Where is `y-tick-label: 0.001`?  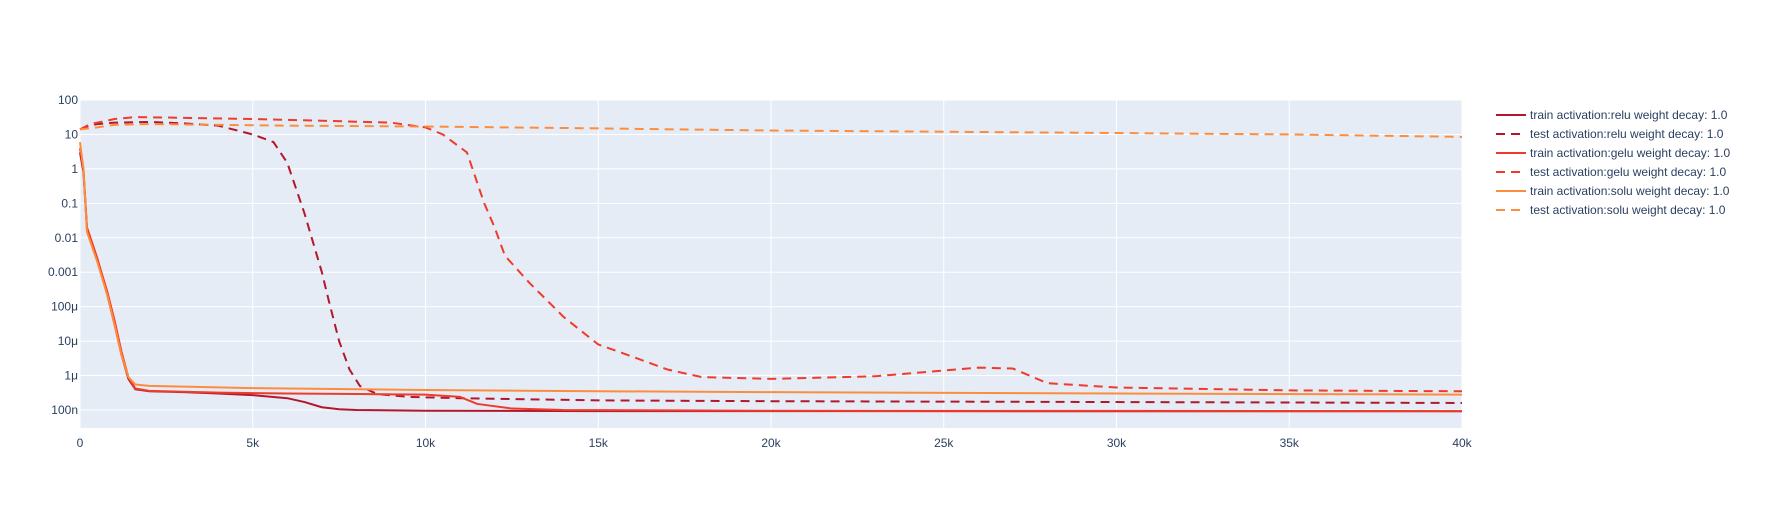
y-tick-label: 0.001 is located at coordinates (63, 272).